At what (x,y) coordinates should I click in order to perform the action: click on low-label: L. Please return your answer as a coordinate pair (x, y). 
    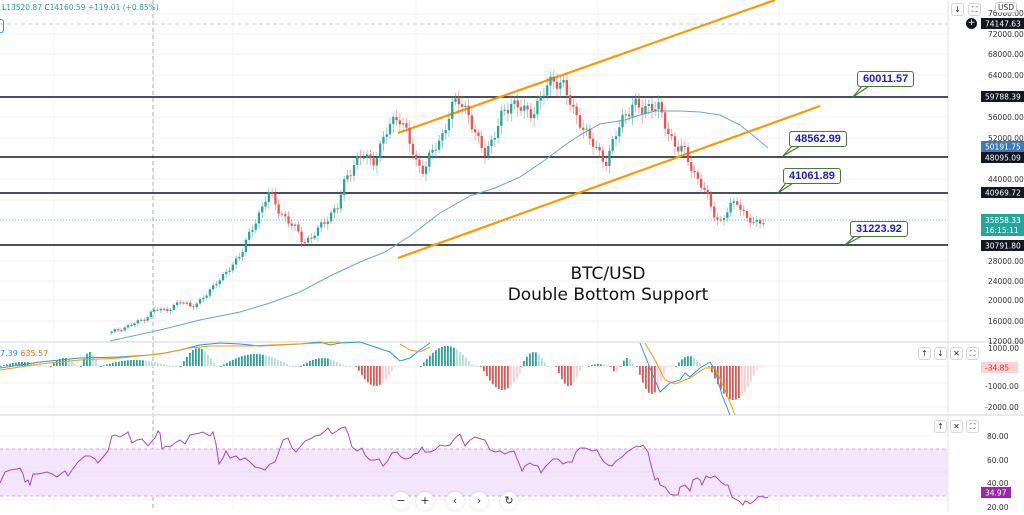
    Looking at the image, I should click on (4, 7).